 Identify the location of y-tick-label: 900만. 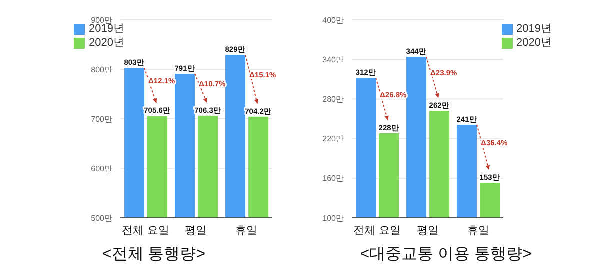
(101, 20).